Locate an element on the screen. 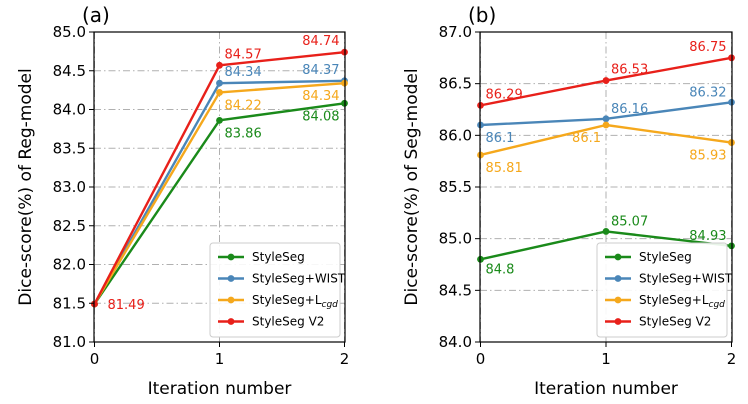  y-tick-label: 81.5 is located at coordinates (69, 303).